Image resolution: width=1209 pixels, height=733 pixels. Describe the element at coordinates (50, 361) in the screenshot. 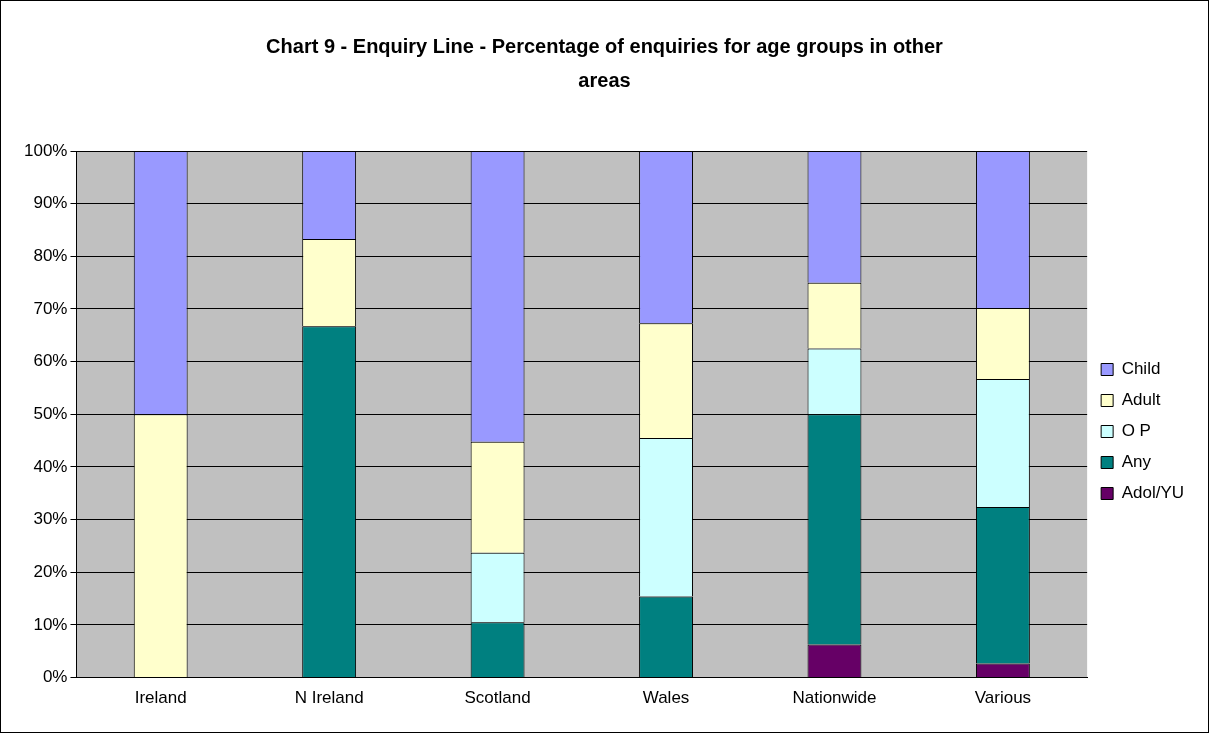

I see `y-tick-label: 60%` at that location.